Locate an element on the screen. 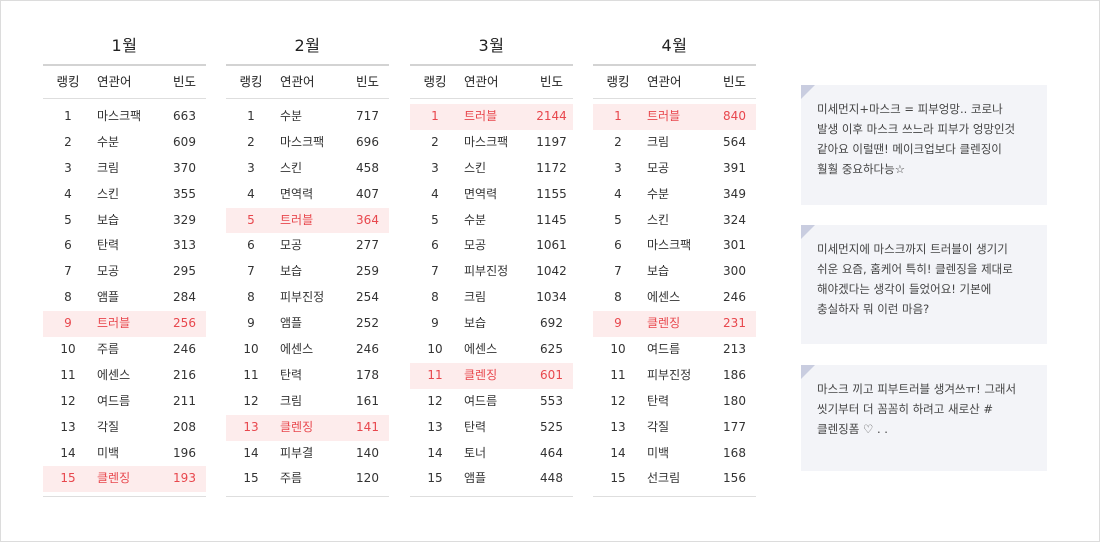 The width and height of the screenshot is (1100, 542). comment-line: 클렌징폼 ♡ . . is located at coordinates (852, 429).